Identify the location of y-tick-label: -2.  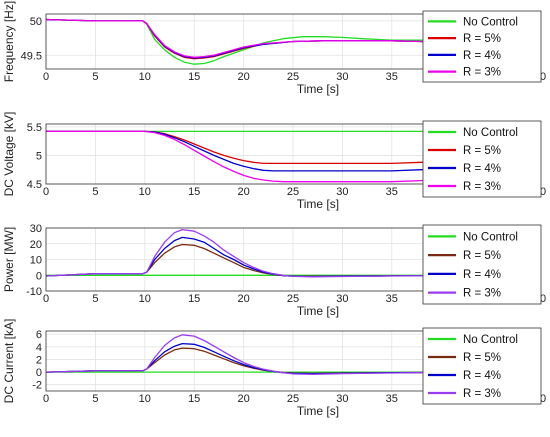
(37, 386).